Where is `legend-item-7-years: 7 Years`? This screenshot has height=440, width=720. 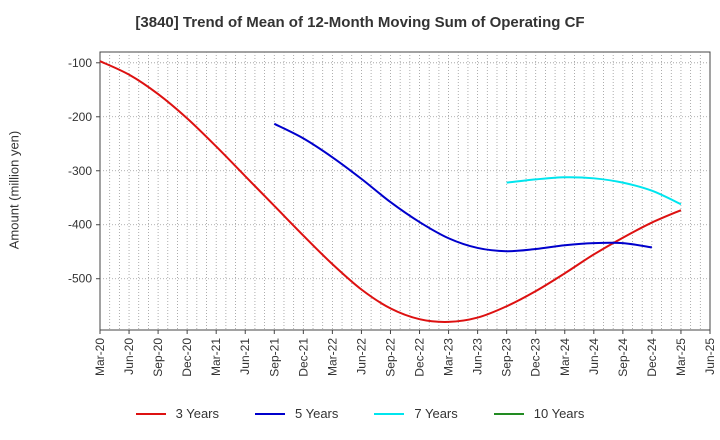 legend-item-7-years: 7 Years is located at coordinates (416, 413).